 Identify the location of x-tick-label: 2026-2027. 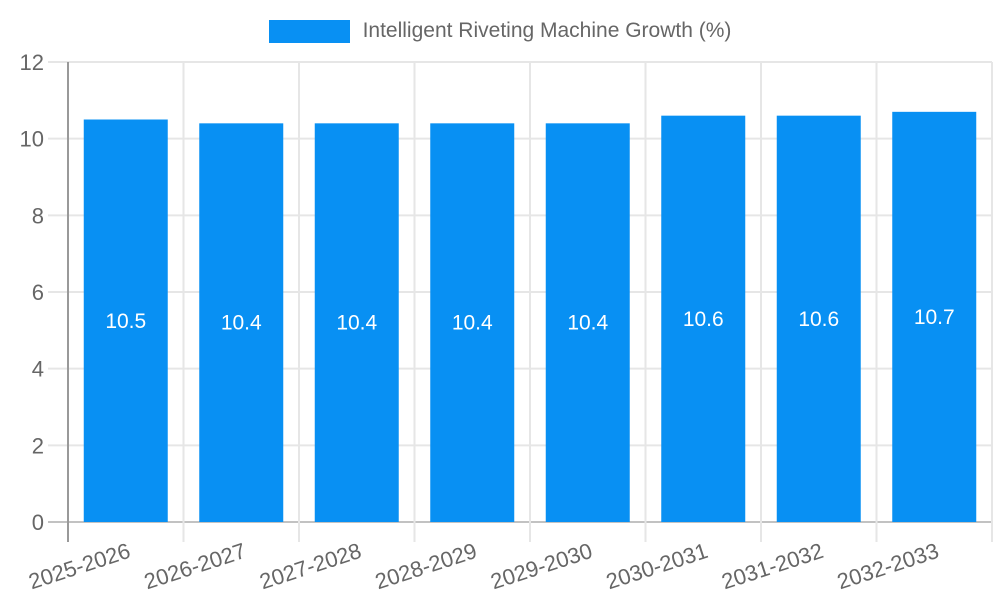
(195, 566).